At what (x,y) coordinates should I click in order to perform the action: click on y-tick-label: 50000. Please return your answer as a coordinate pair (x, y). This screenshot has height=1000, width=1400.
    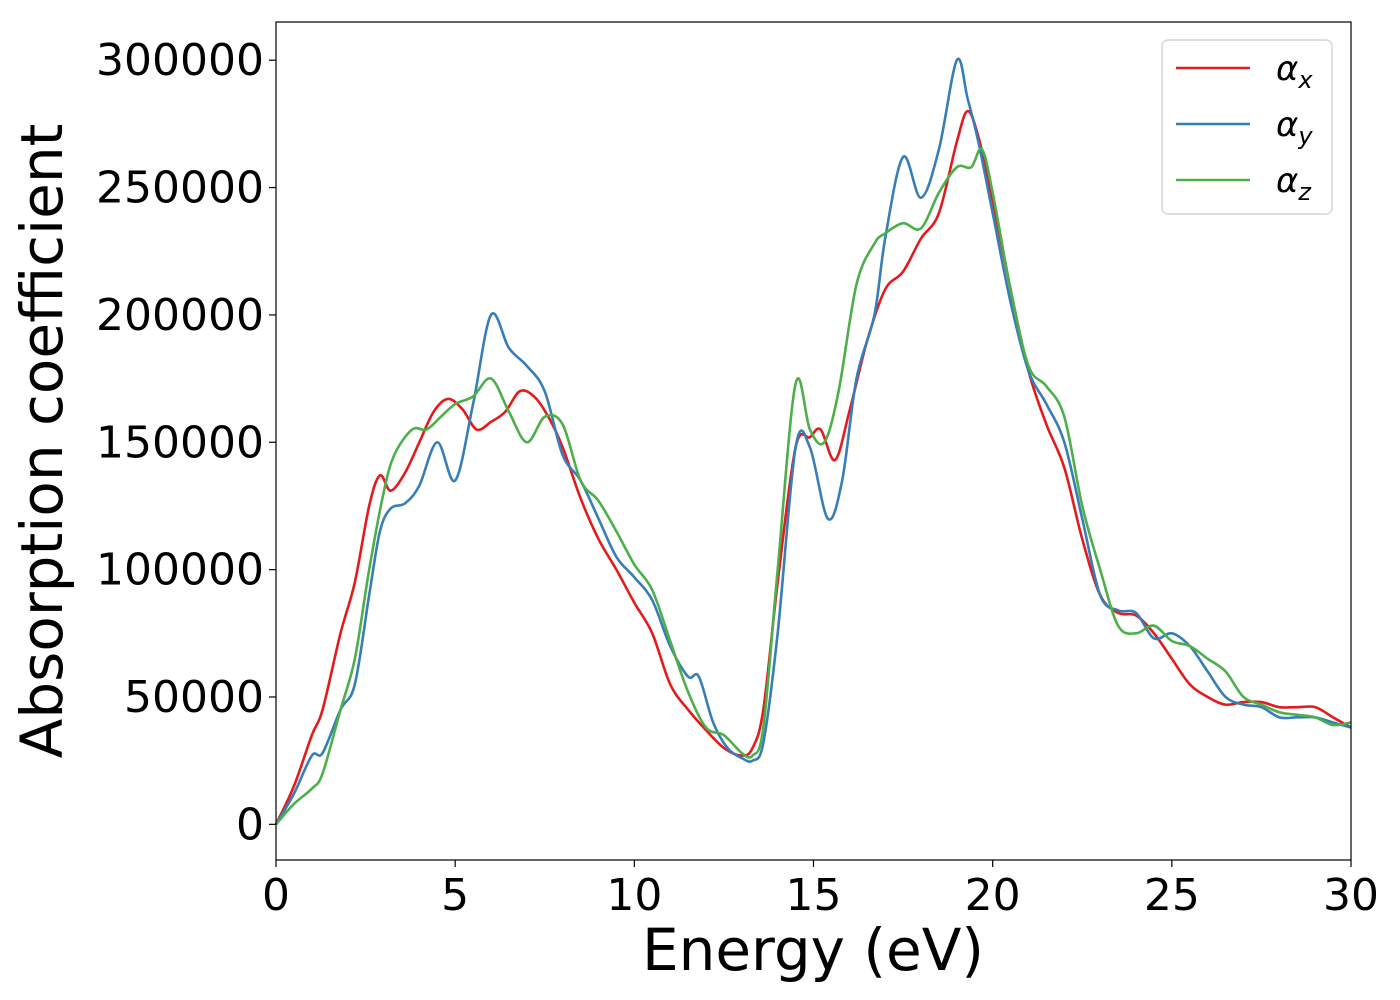
    Looking at the image, I should click on (194, 697).